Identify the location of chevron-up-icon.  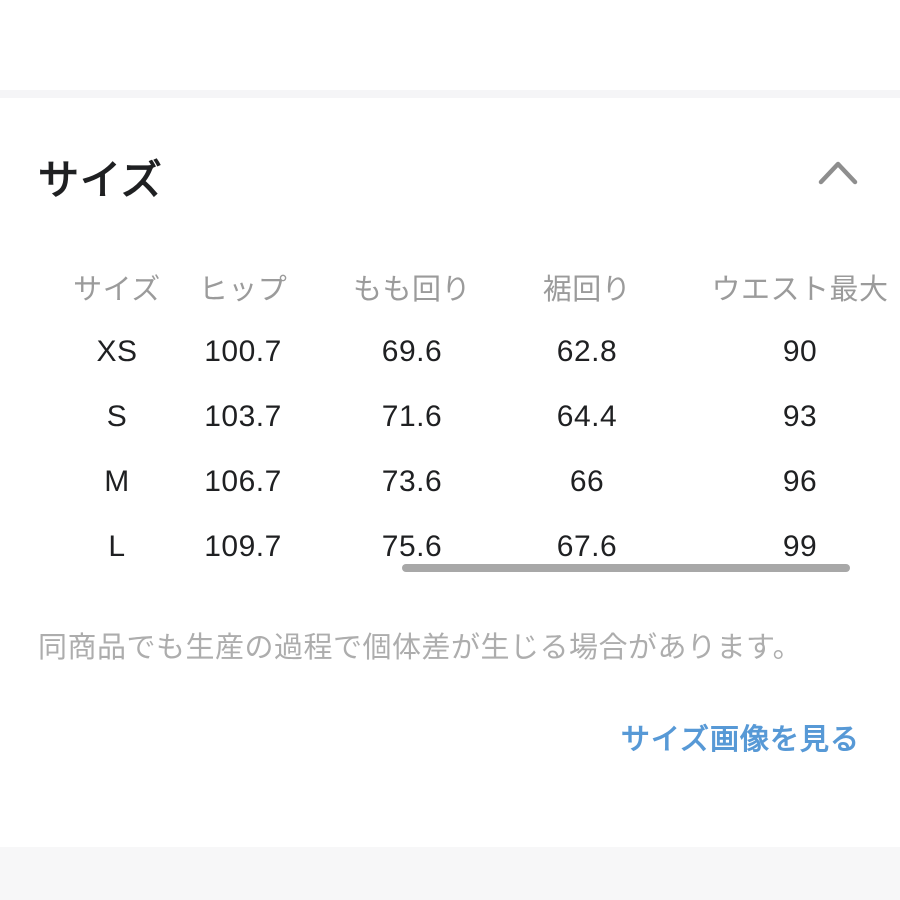
(838, 173).